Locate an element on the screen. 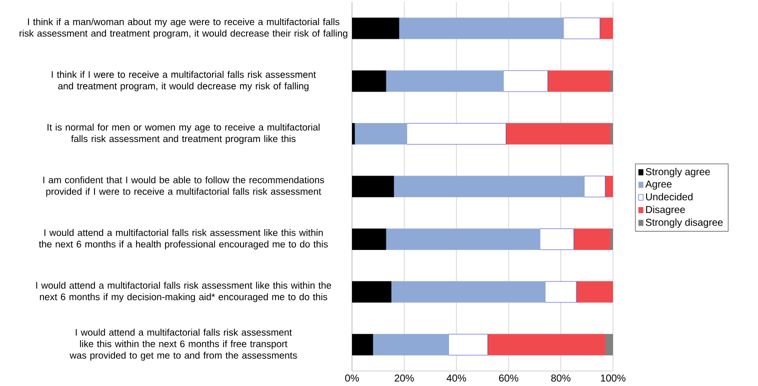 The image size is (758, 386). x-tick-label: 60% is located at coordinates (508, 378).